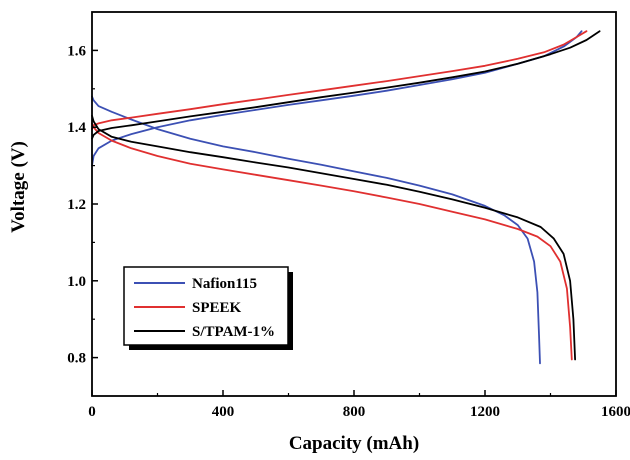 This screenshot has width=630, height=460. Describe the element at coordinates (615, 412) in the screenshot. I see `x-tick-label: 1600` at that location.